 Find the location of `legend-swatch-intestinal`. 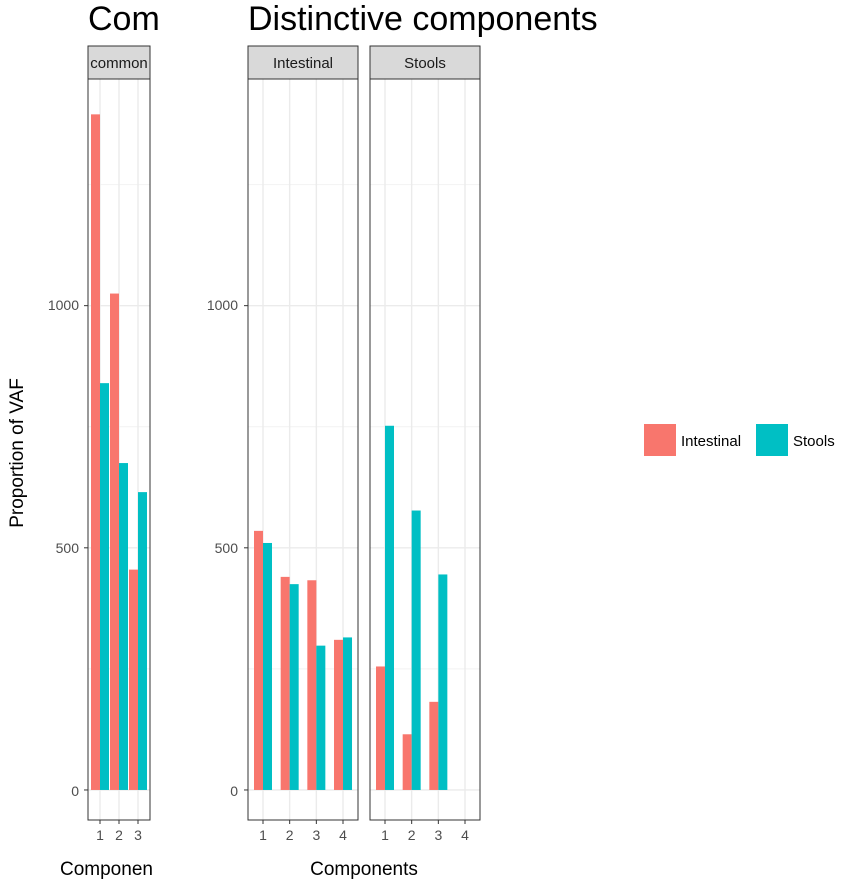

legend-swatch-intestinal is located at coordinates (660, 440).